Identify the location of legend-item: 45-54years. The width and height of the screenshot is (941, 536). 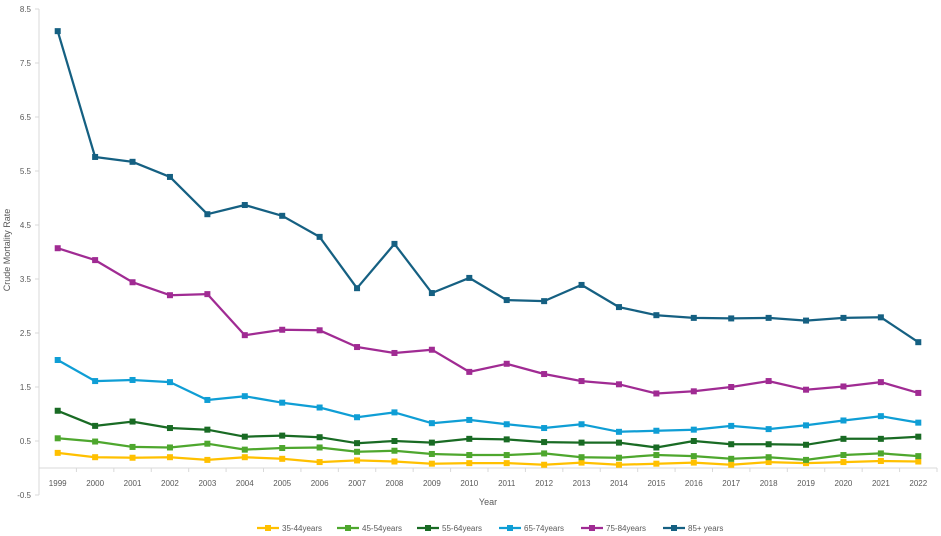
(369, 528).